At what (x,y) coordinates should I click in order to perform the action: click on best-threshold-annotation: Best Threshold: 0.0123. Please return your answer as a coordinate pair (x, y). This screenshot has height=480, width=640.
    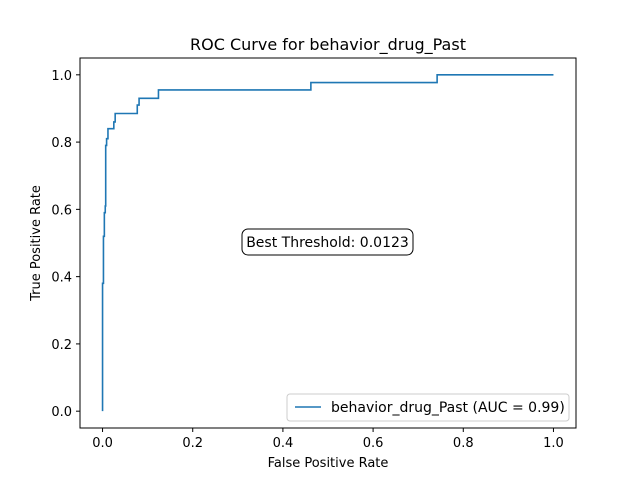
    Looking at the image, I should click on (327, 242).